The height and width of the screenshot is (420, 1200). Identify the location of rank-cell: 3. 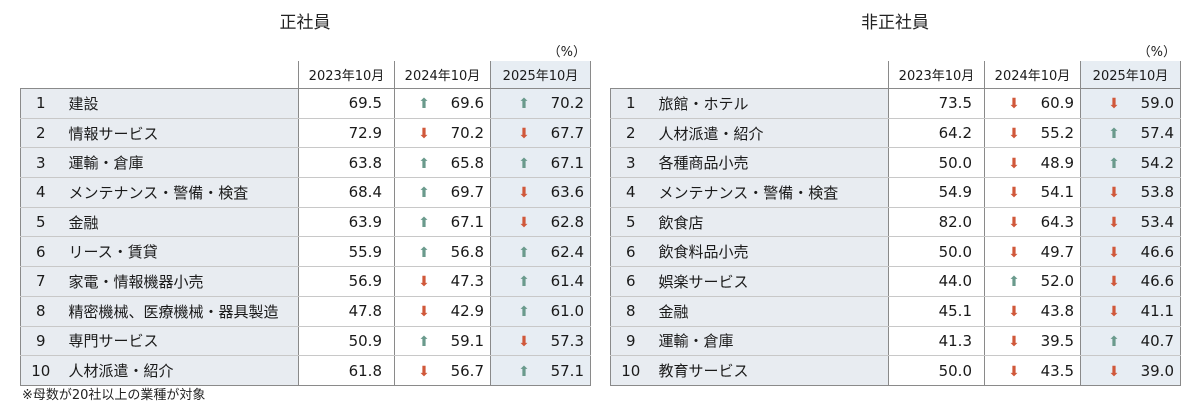
(630, 163).